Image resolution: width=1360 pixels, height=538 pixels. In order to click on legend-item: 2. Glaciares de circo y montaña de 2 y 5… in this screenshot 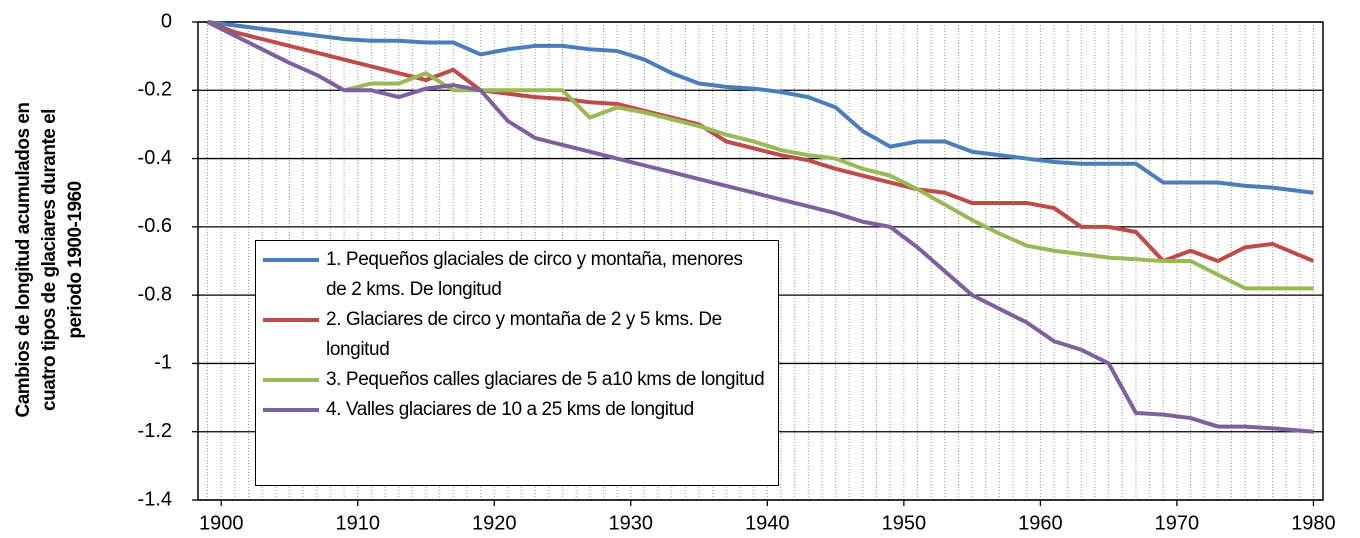, I will do `click(511, 335)`.